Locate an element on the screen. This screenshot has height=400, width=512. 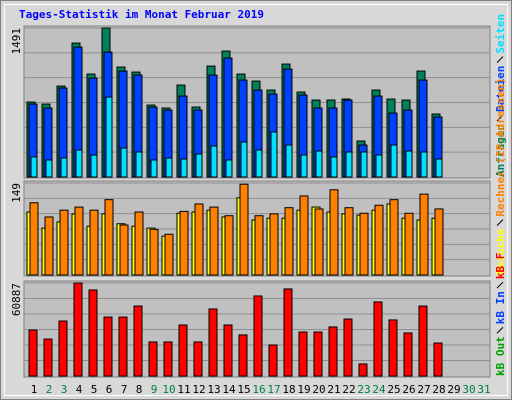
y-tick-label: 60887 is located at coordinates (16, 299).